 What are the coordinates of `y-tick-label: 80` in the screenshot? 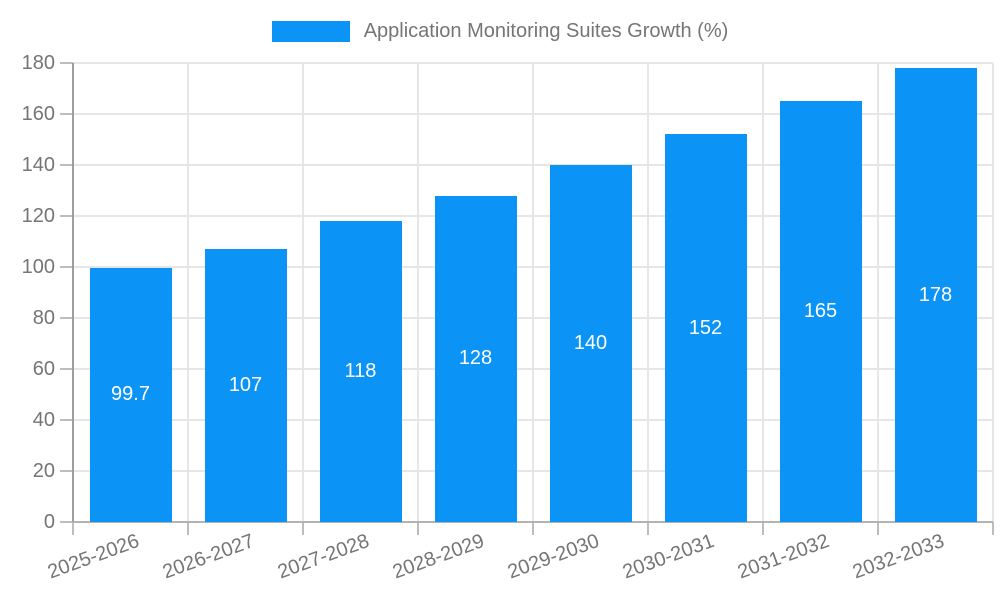 It's located at (43, 318).